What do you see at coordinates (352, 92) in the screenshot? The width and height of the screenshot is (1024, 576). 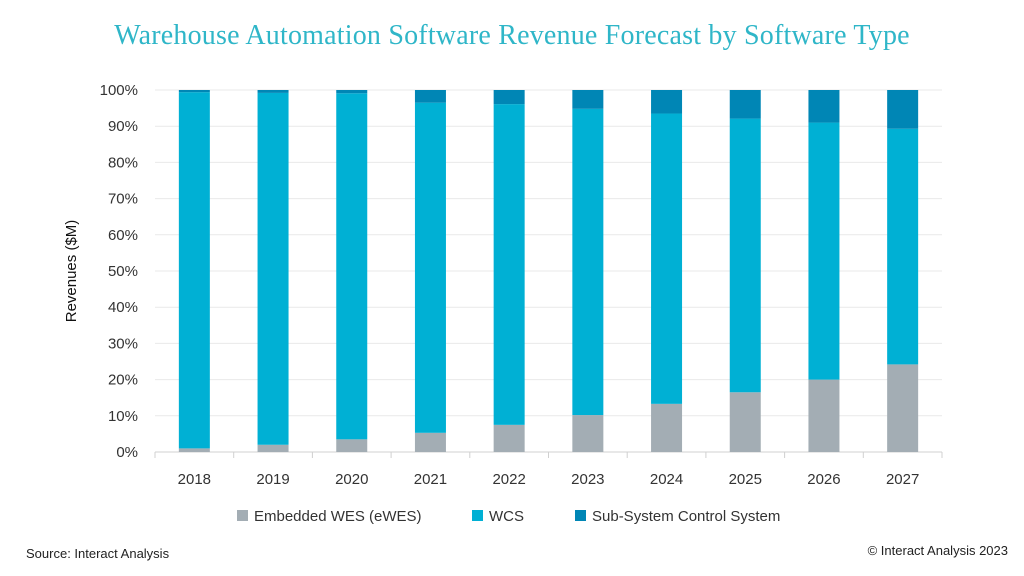 I see `bar-sub-system-control-system-2020` at bounding box center [352, 92].